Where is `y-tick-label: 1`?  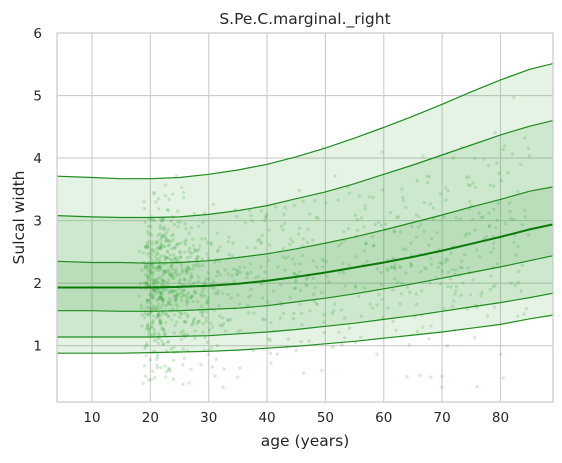
y-tick-label: 1 is located at coordinates (37, 347).